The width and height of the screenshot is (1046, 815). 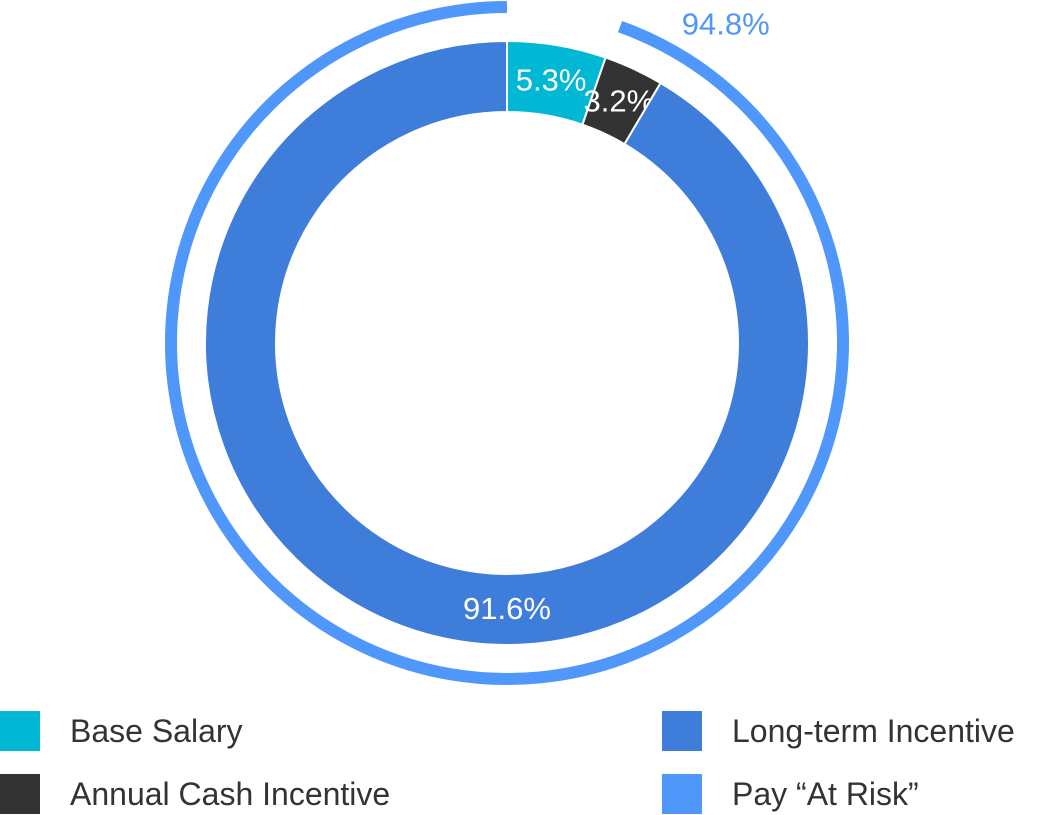 What do you see at coordinates (825, 793) in the screenshot?
I see `legend-label-pay-at-risk: Pay “At Risk”` at bounding box center [825, 793].